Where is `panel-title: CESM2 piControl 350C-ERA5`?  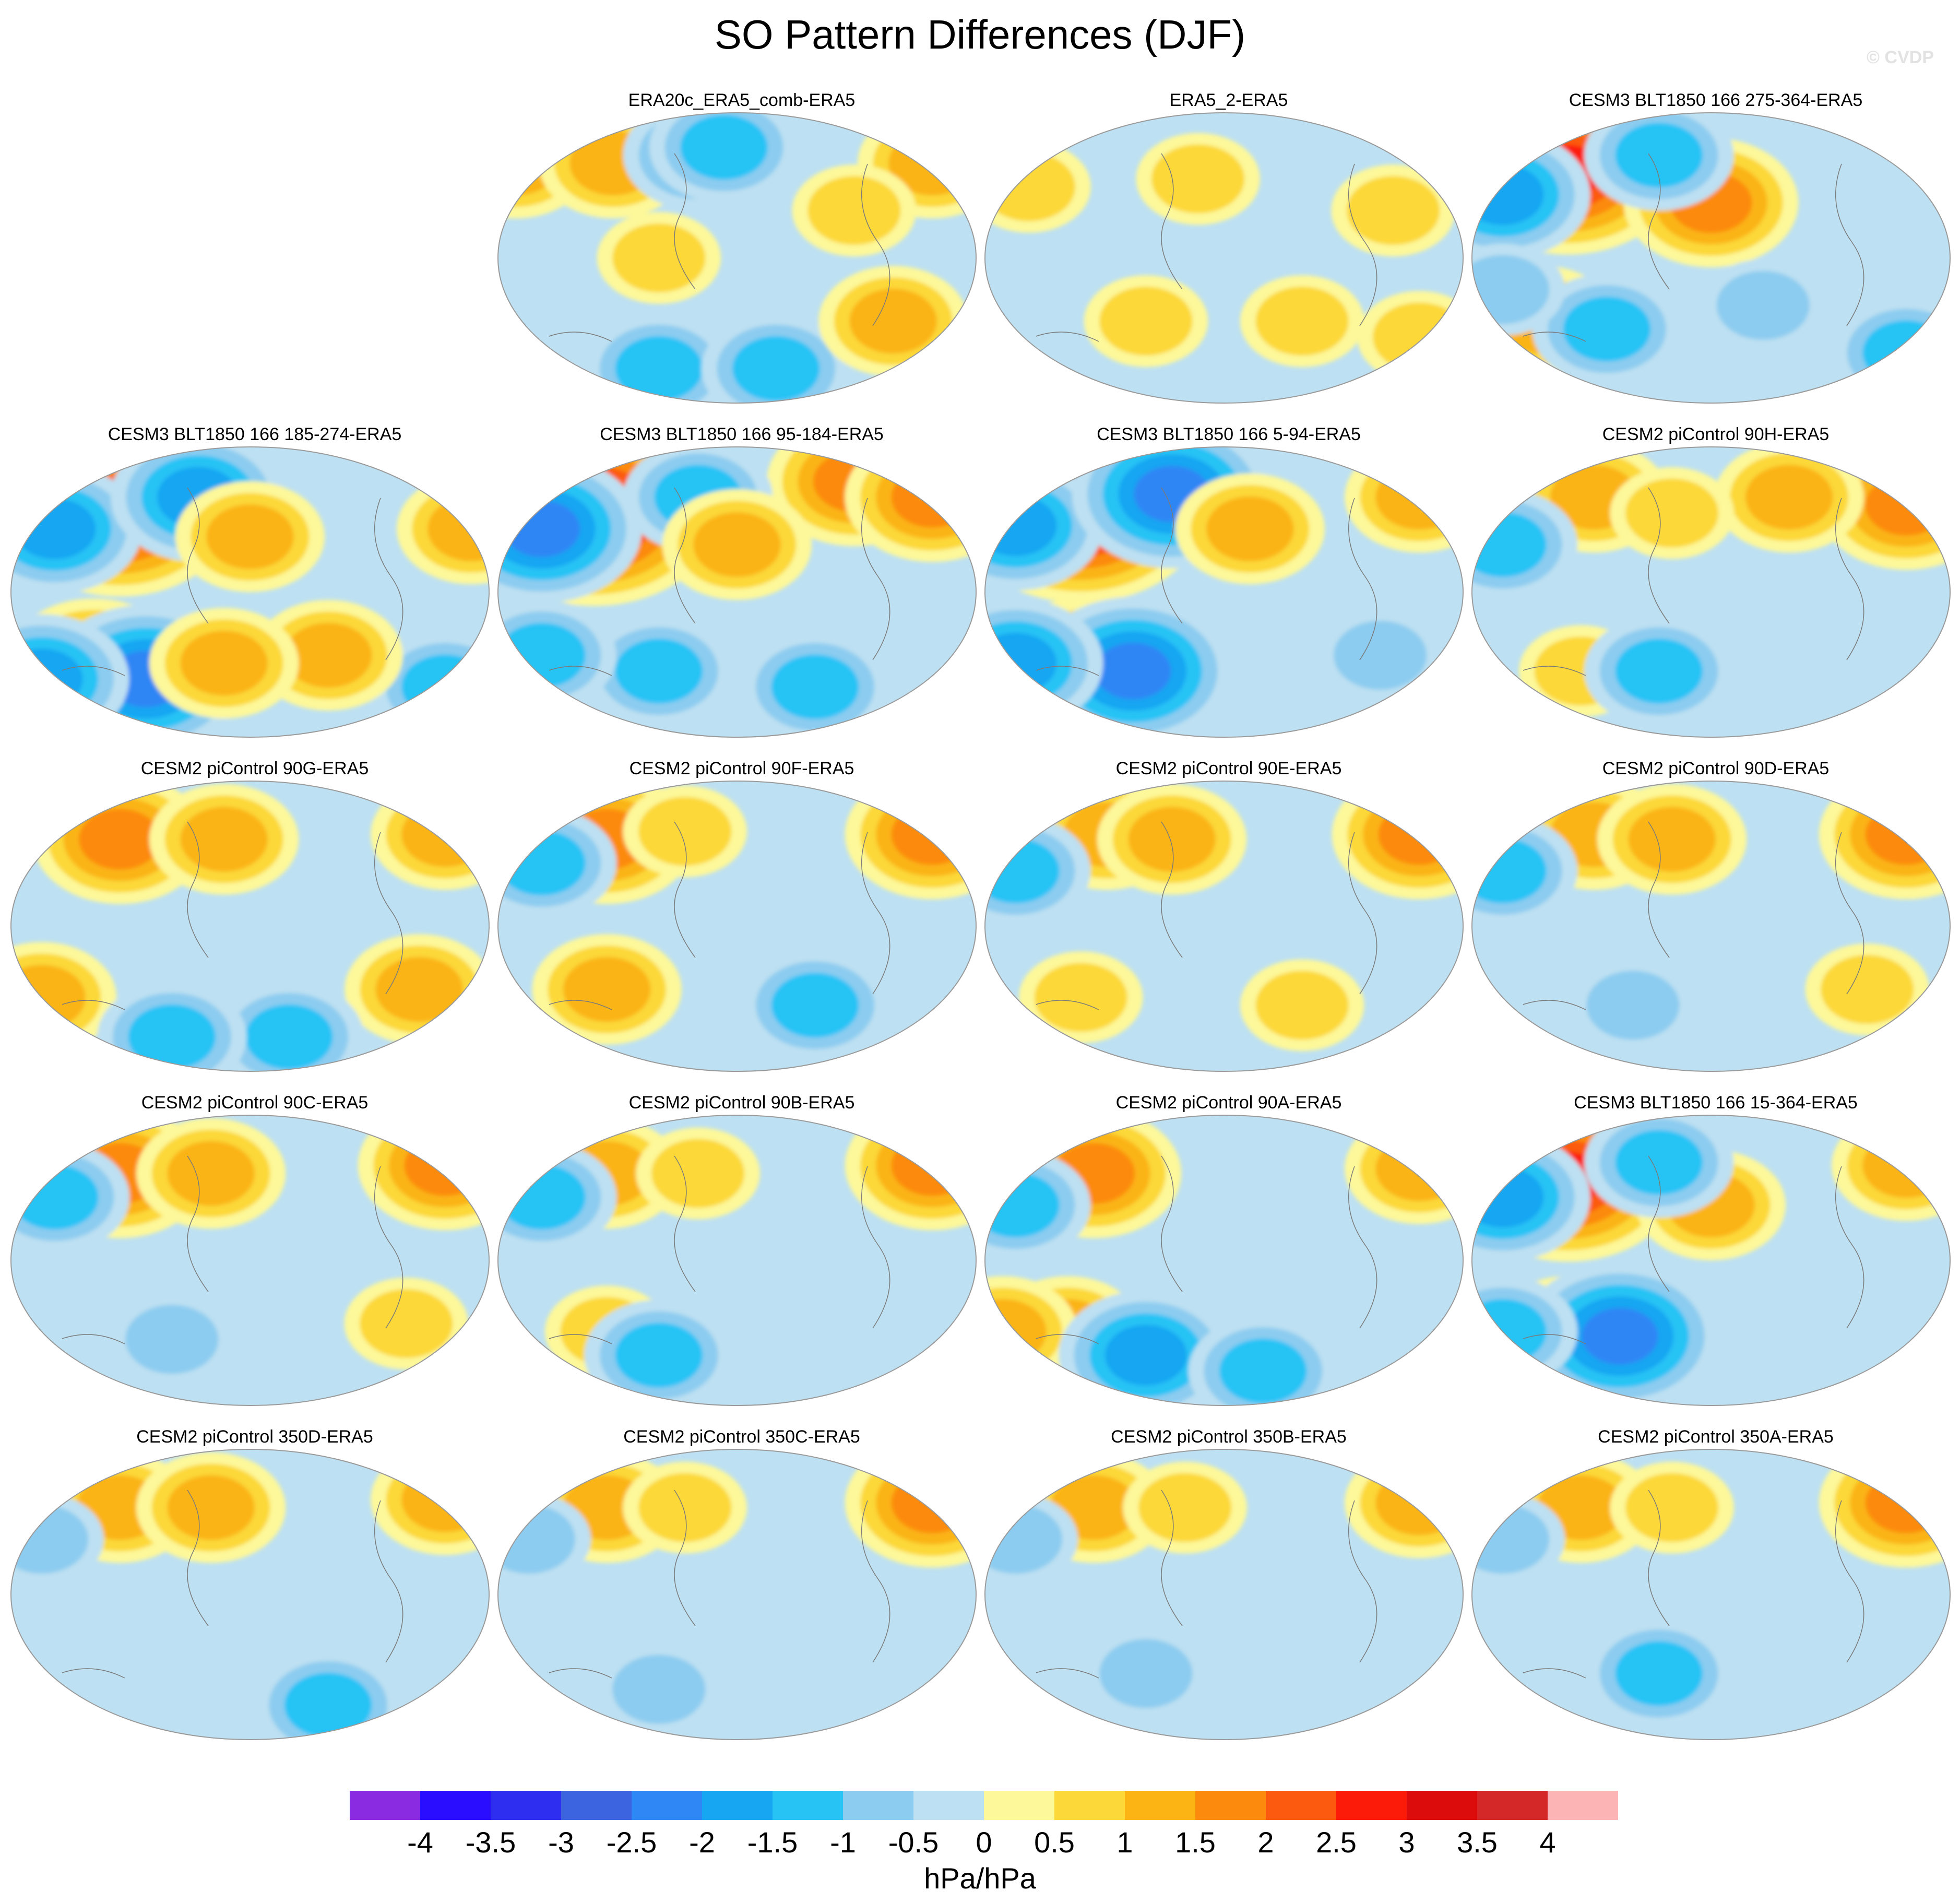
panel-title: CESM2 piControl 350C-ERA5 is located at coordinates (741, 1437).